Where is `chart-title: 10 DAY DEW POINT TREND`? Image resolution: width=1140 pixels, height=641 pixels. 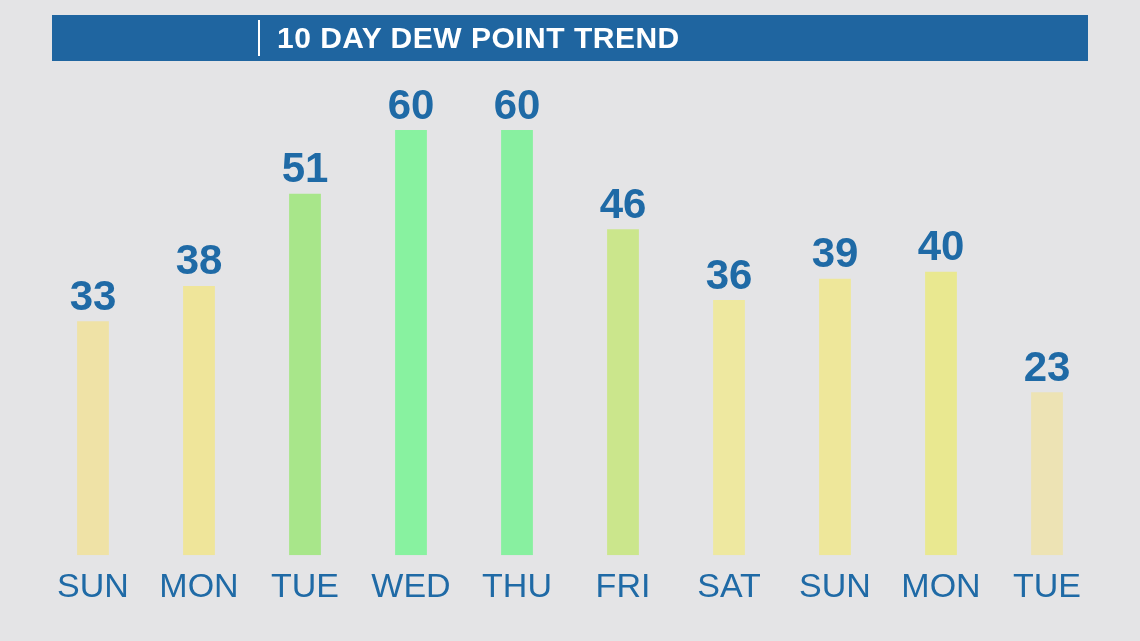
chart-title: 10 DAY DEW POINT TREND is located at coordinates (570, 38).